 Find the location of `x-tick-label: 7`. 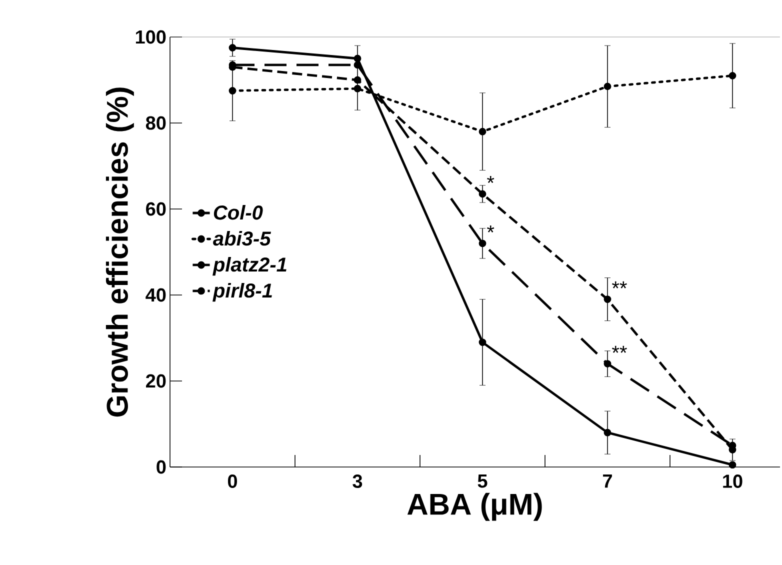

x-tick-label: 7 is located at coordinates (607, 481).